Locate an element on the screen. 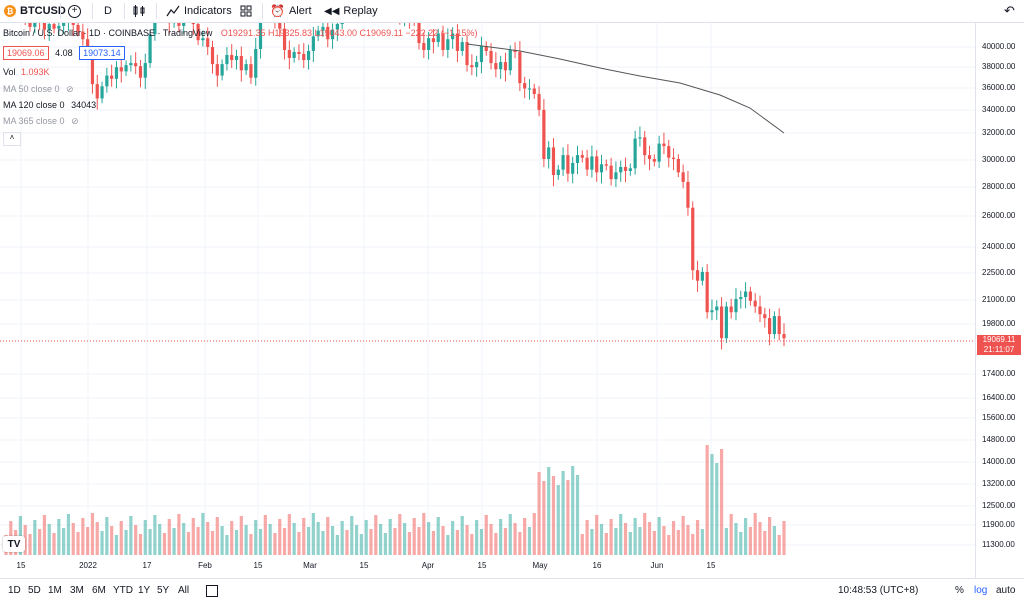  ma50-row: MA 50 close 0 ⊘ is located at coordinates (38, 89).